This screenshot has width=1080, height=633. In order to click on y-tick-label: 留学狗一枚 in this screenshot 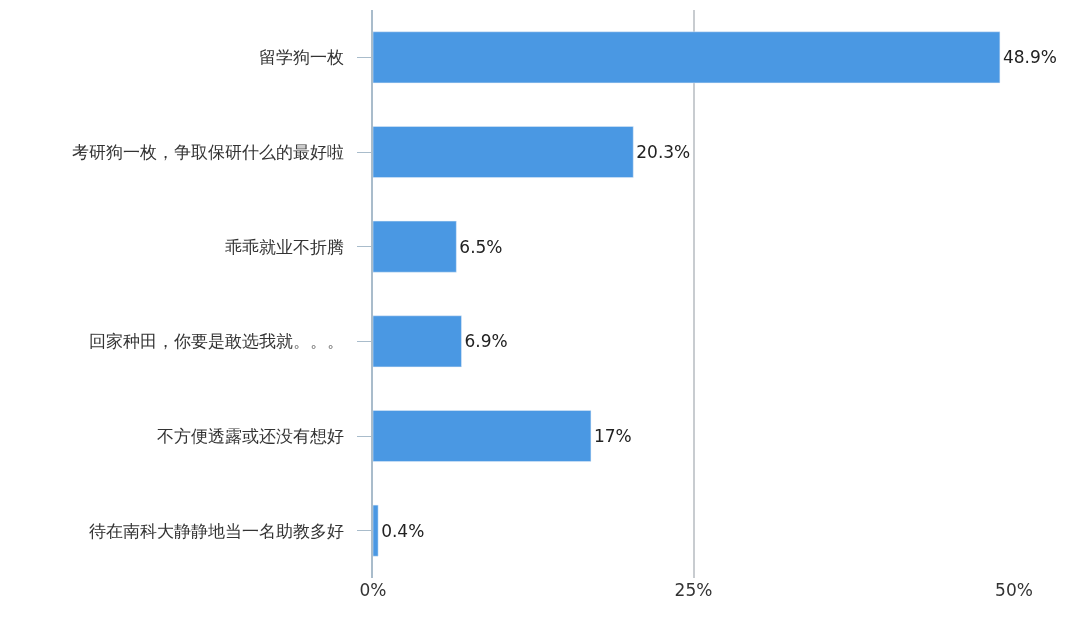, I will do `click(301, 57)`.